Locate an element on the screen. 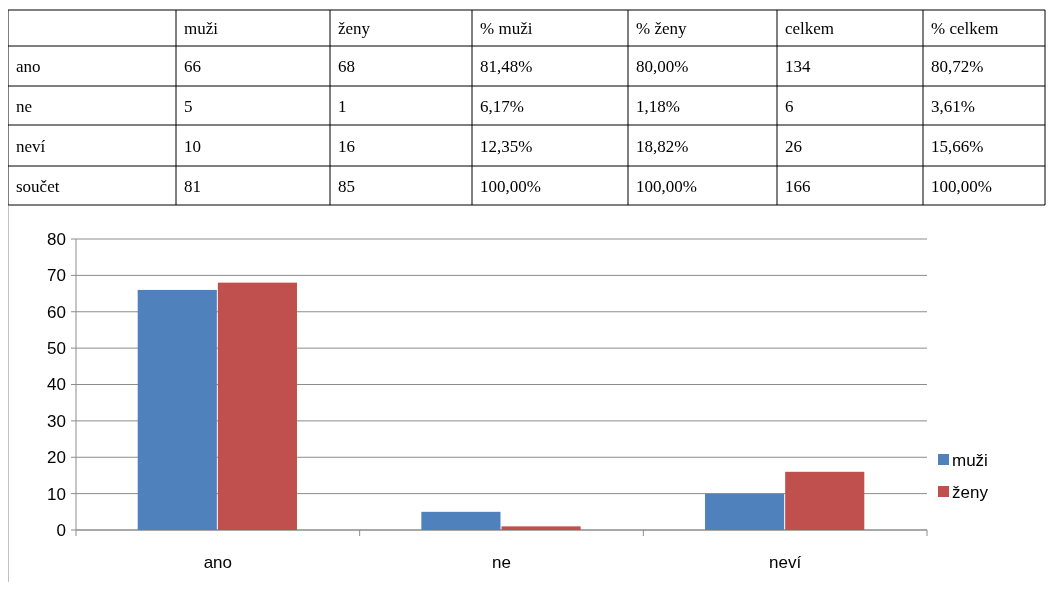 The width and height of the screenshot is (1063, 590). y-tick-label: 60 is located at coordinates (56, 312).